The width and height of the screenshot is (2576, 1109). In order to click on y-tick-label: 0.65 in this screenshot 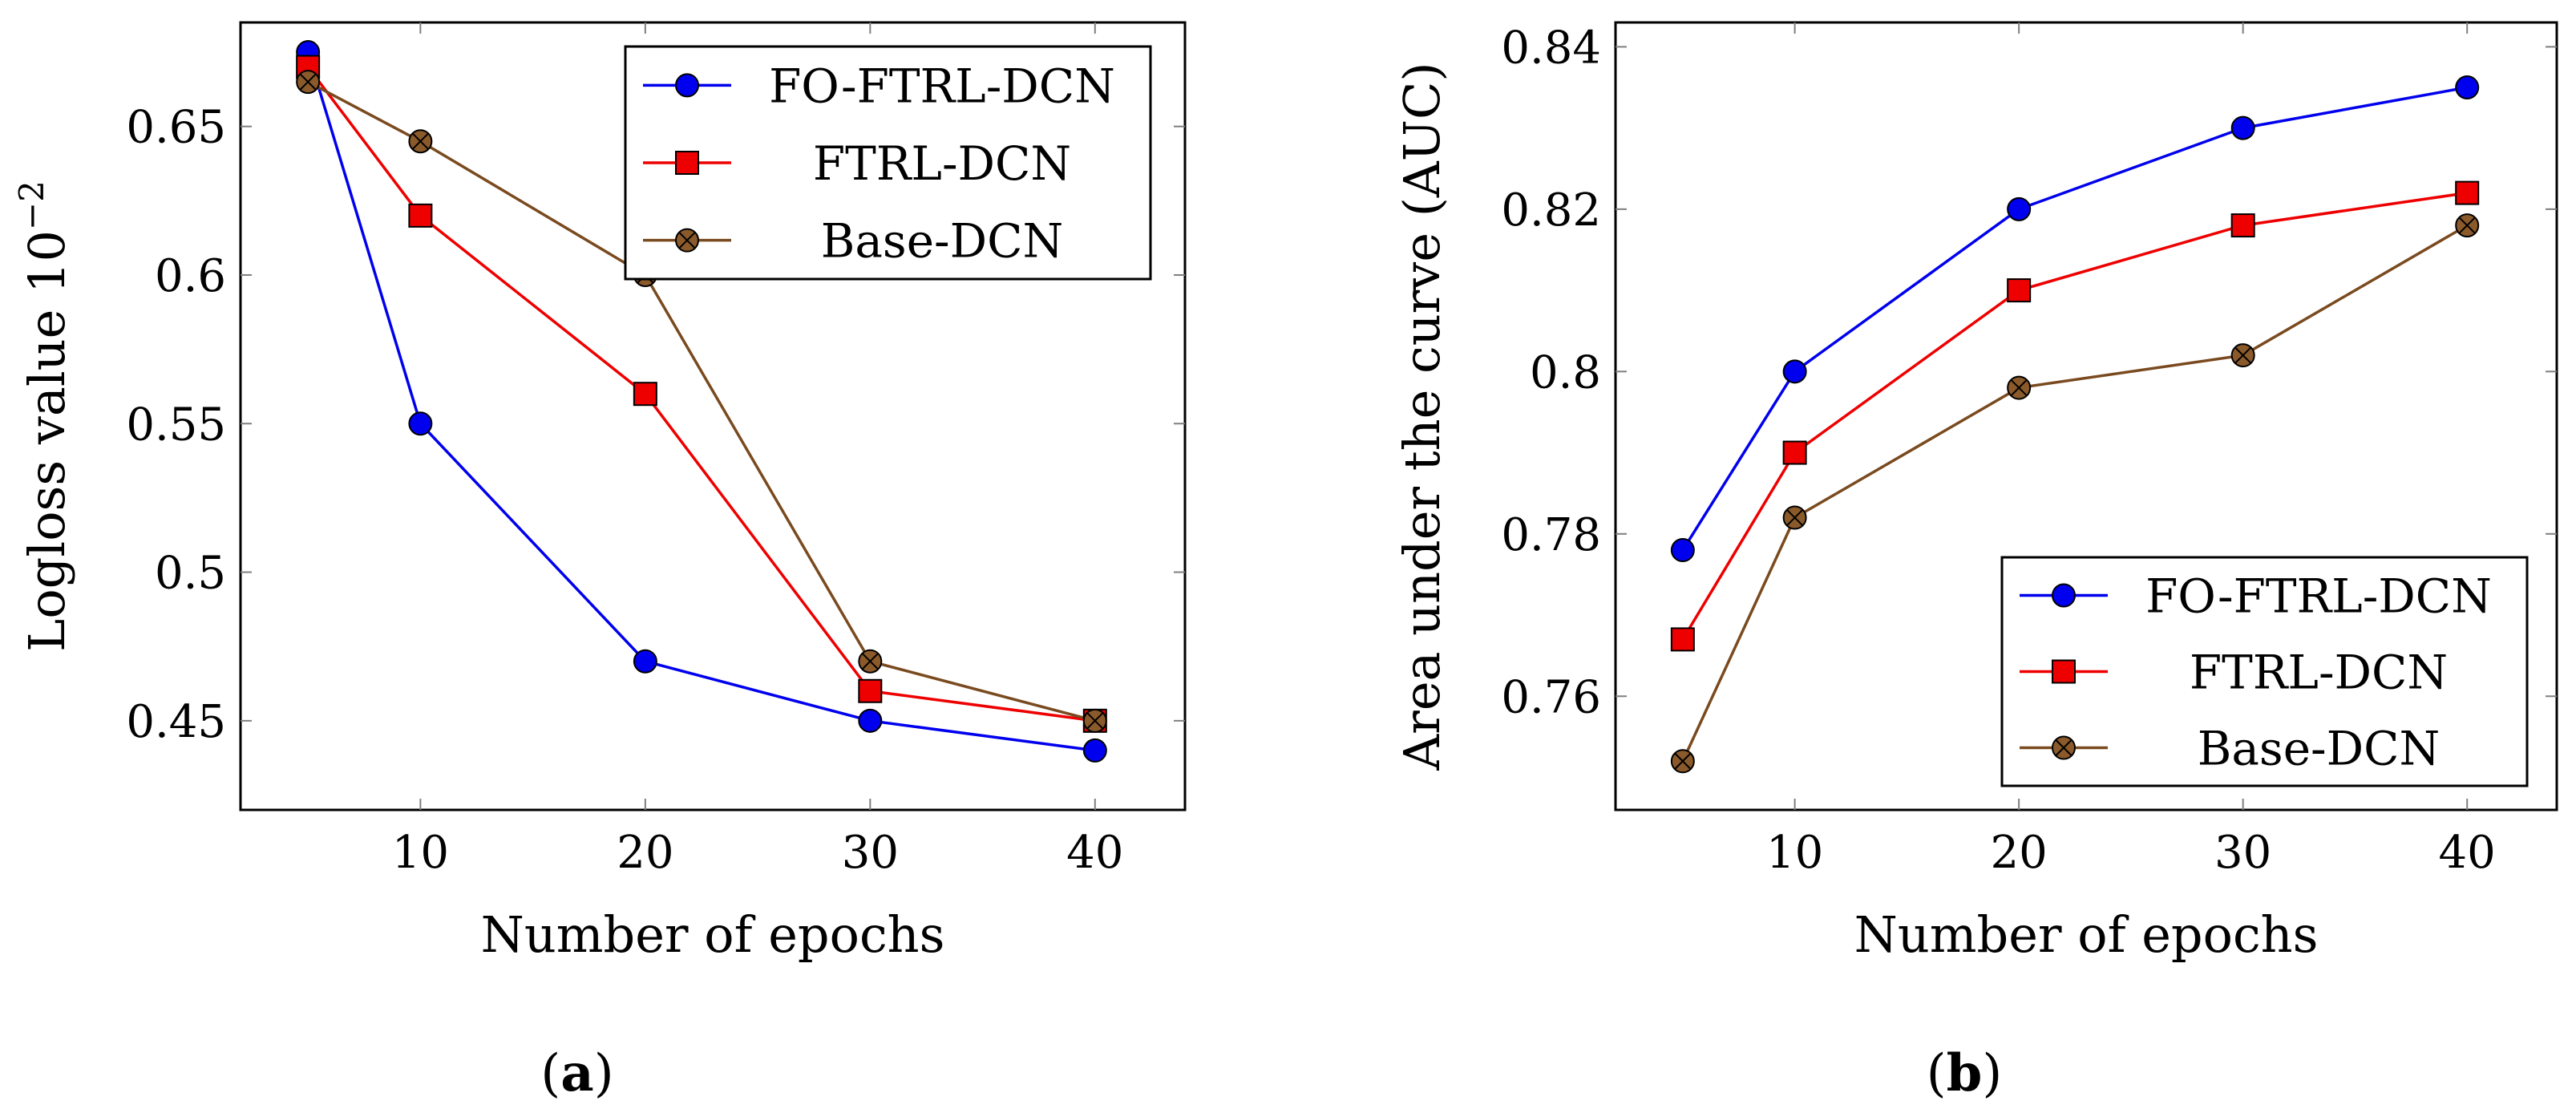, I will do `click(176, 128)`.